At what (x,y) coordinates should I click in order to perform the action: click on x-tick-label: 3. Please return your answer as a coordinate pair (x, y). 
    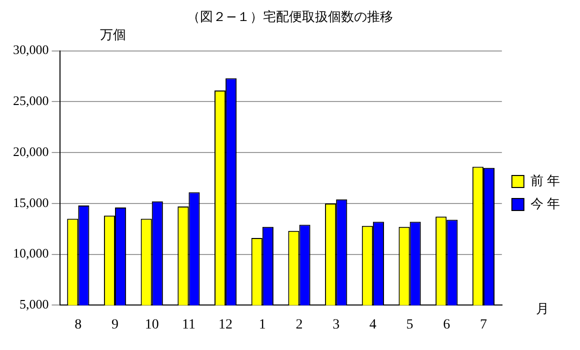
    Looking at the image, I should click on (336, 324).